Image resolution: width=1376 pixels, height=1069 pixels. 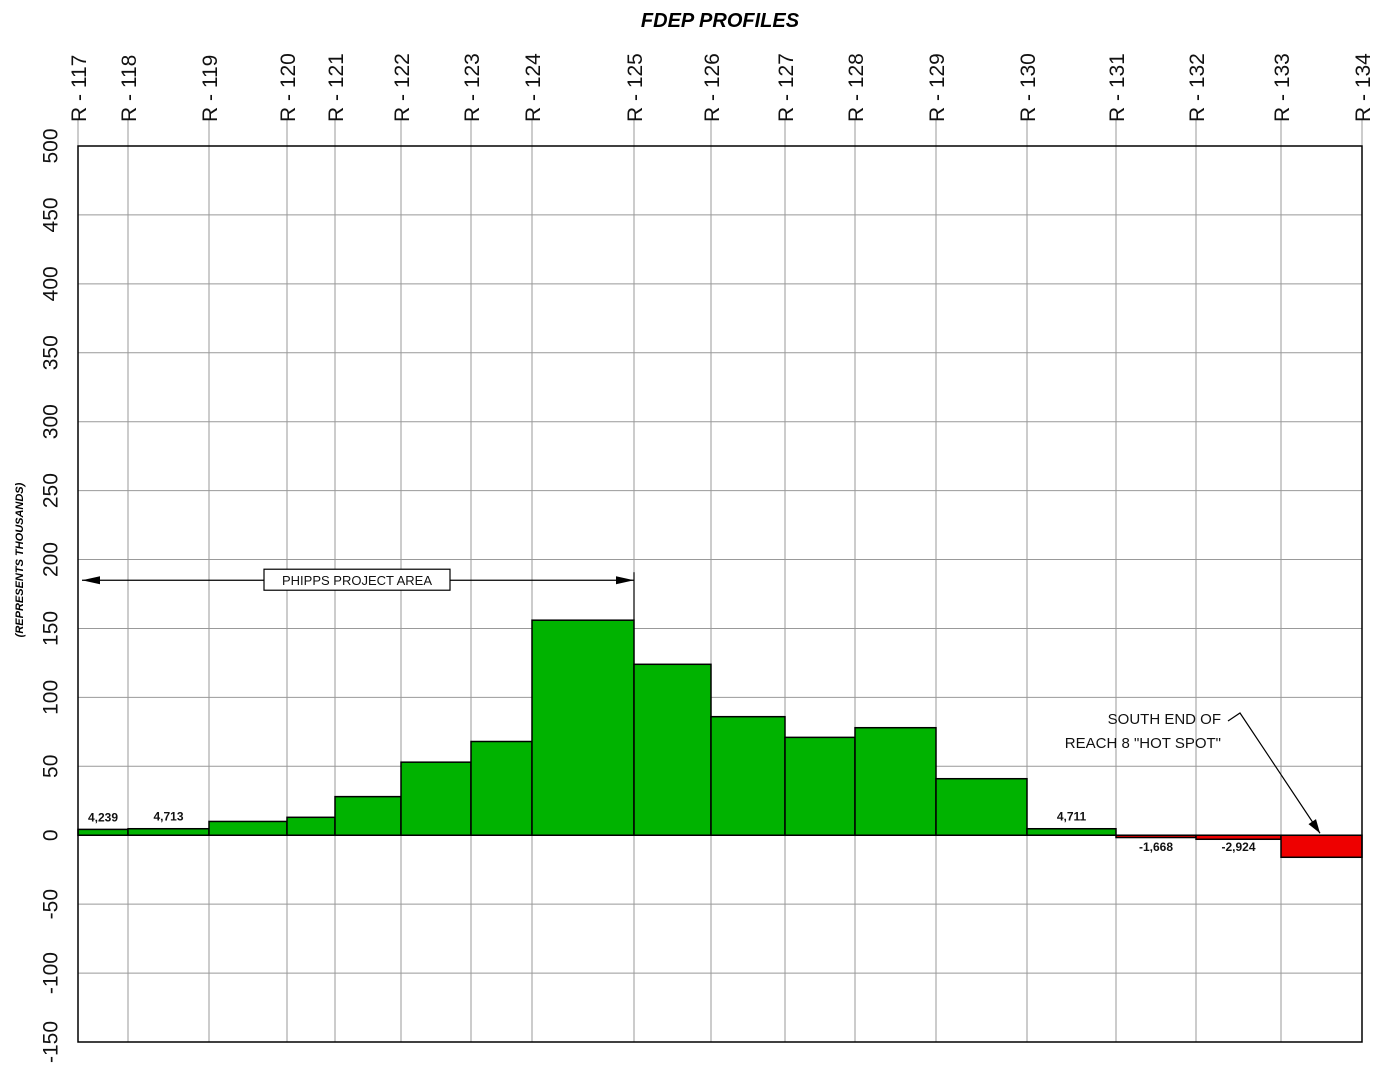 I want to click on profile-label: R - 119, so click(x=210, y=88).